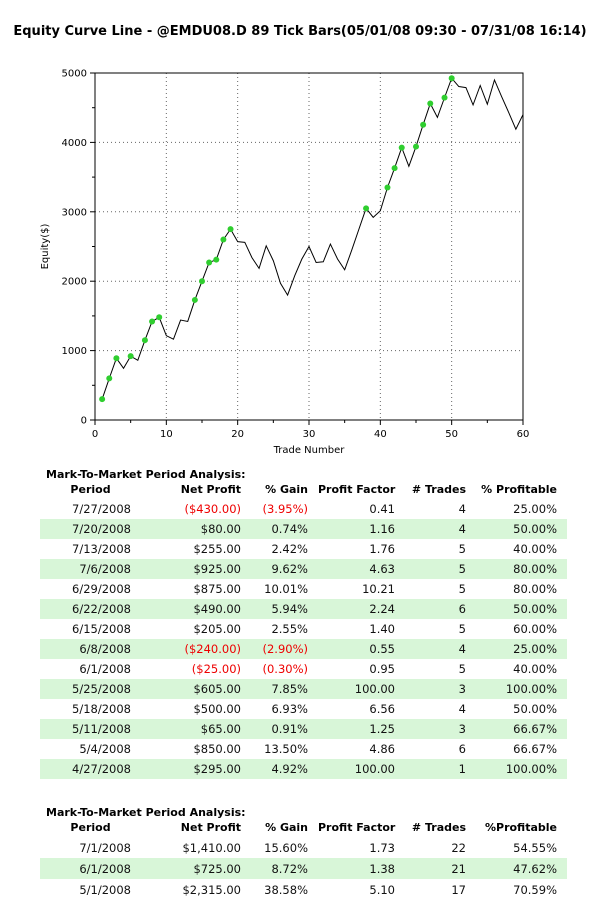 This screenshot has width=600, height=920. I want to click on y-tick-label: 0, so click(84, 421).